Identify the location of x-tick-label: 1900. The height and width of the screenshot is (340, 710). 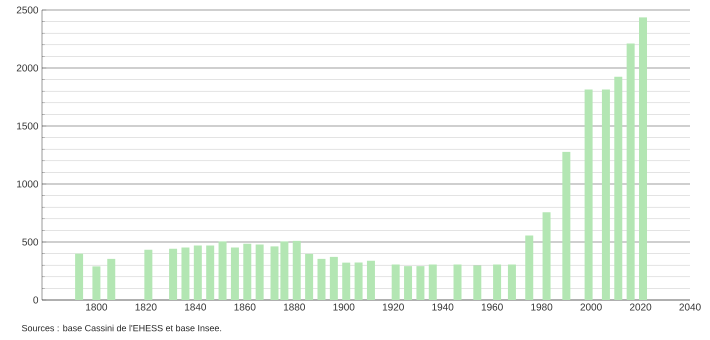
(343, 307).